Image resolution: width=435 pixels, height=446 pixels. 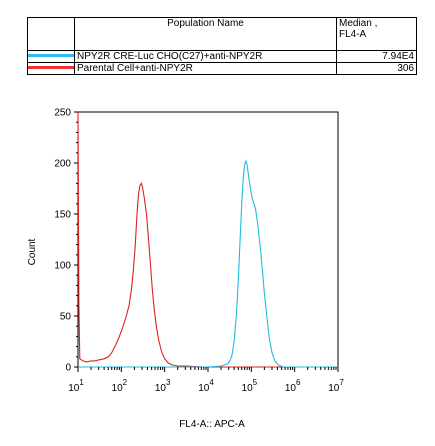 I want to click on x-tick-label: 10¹, so click(x=76, y=386).